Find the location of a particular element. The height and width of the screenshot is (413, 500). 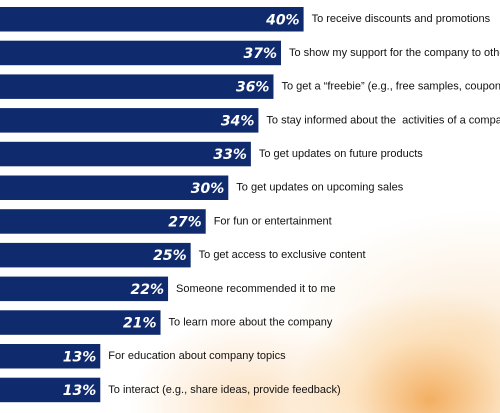

bar-value-label: 30% is located at coordinates (208, 189).